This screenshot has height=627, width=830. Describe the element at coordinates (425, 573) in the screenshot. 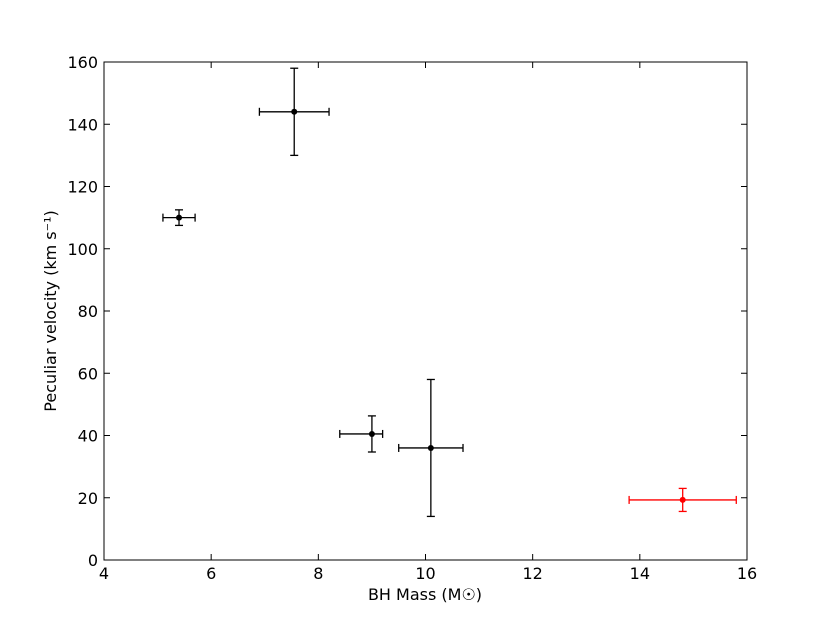

I see `x-tick-label: 10` at that location.